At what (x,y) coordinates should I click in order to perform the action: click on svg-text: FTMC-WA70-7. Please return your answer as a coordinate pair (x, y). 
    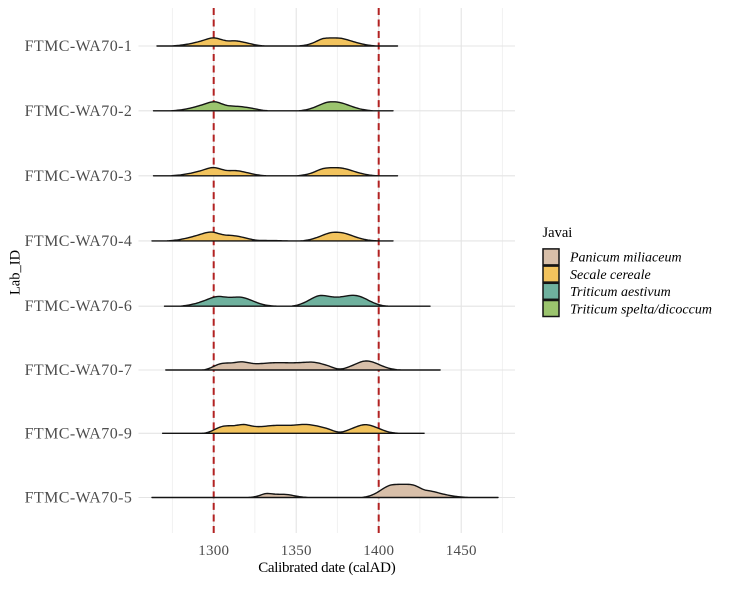
    Looking at the image, I should click on (79, 370).